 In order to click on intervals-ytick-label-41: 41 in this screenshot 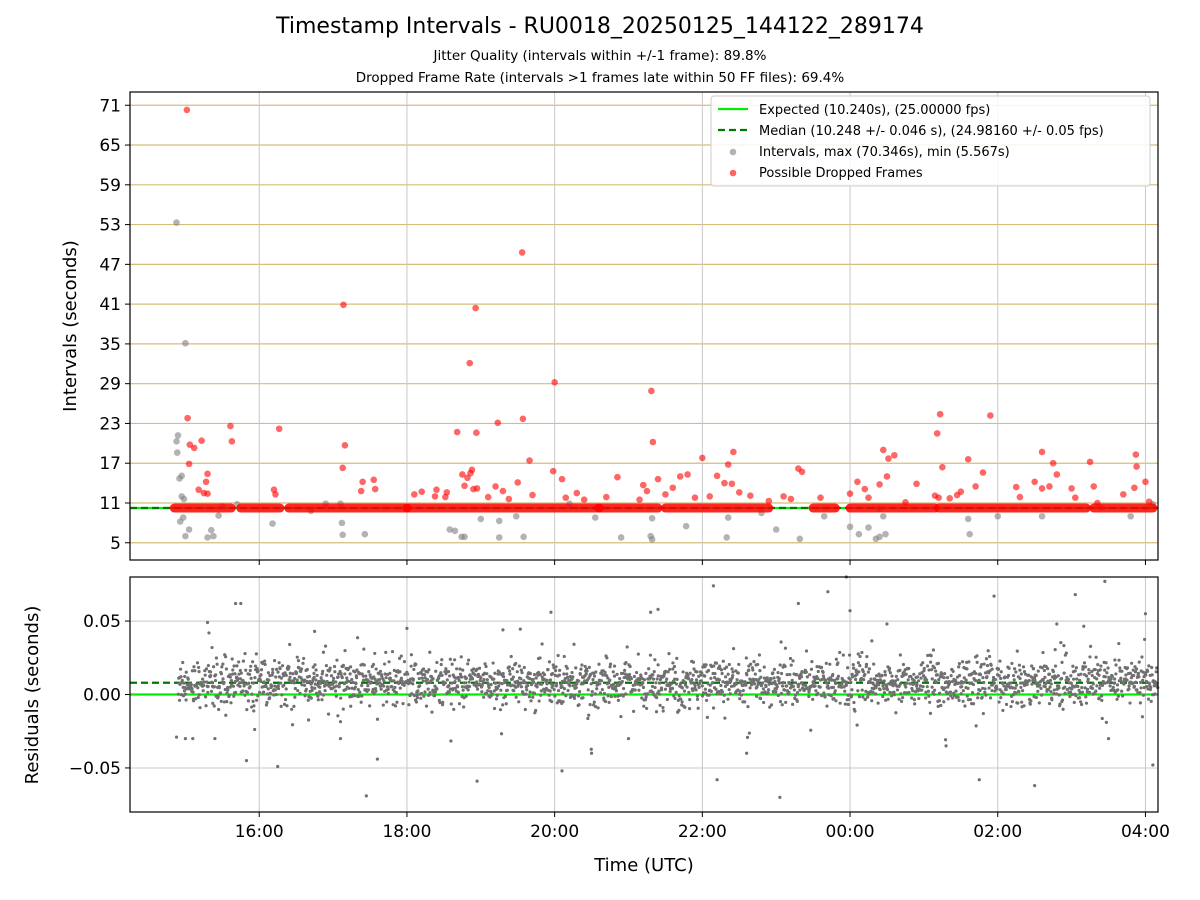, I will do `click(110, 305)`.